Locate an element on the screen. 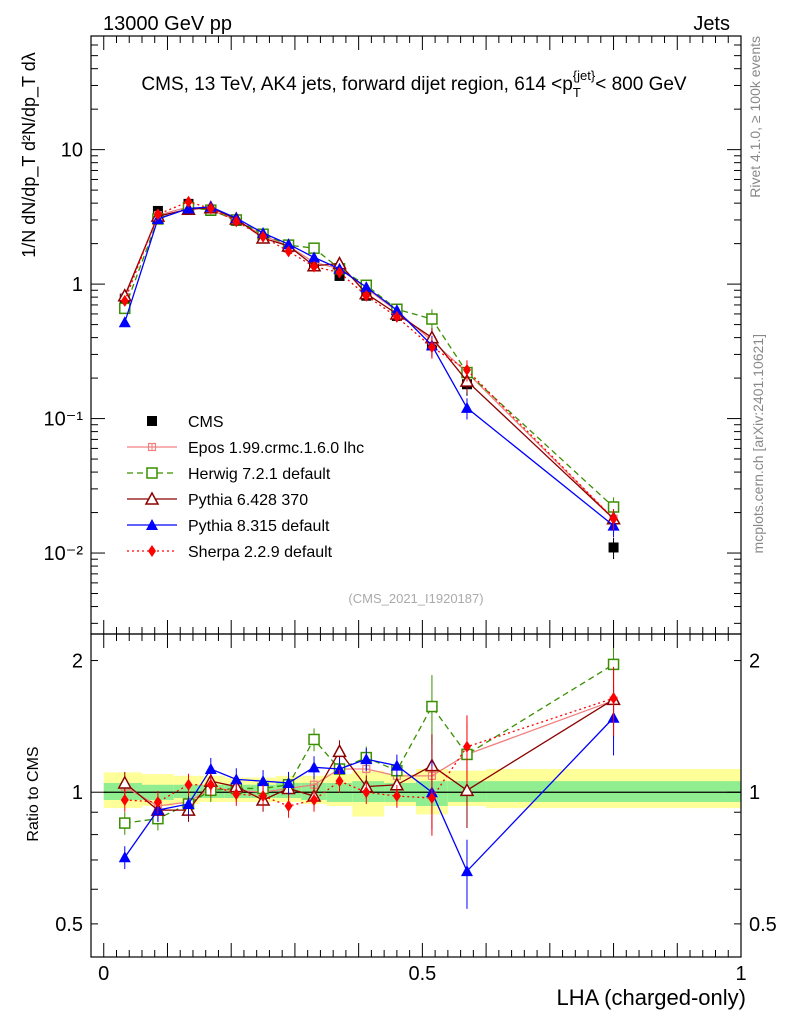 This screenshot has height=1024, width=786. legend-label-pythia6: Pythia 6.428 370 is located at coordinates (248, 500).